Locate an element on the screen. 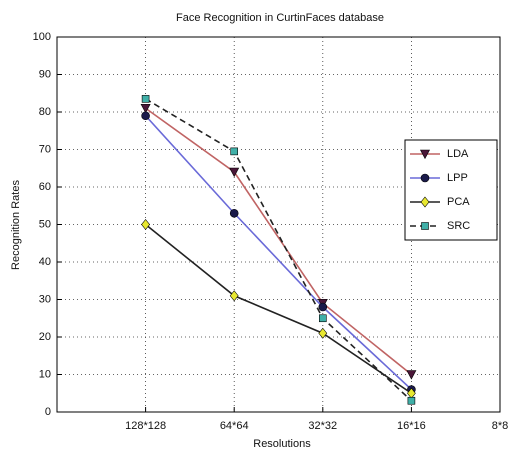  y-tick-label: 80 is located at coordinates (45, 112).